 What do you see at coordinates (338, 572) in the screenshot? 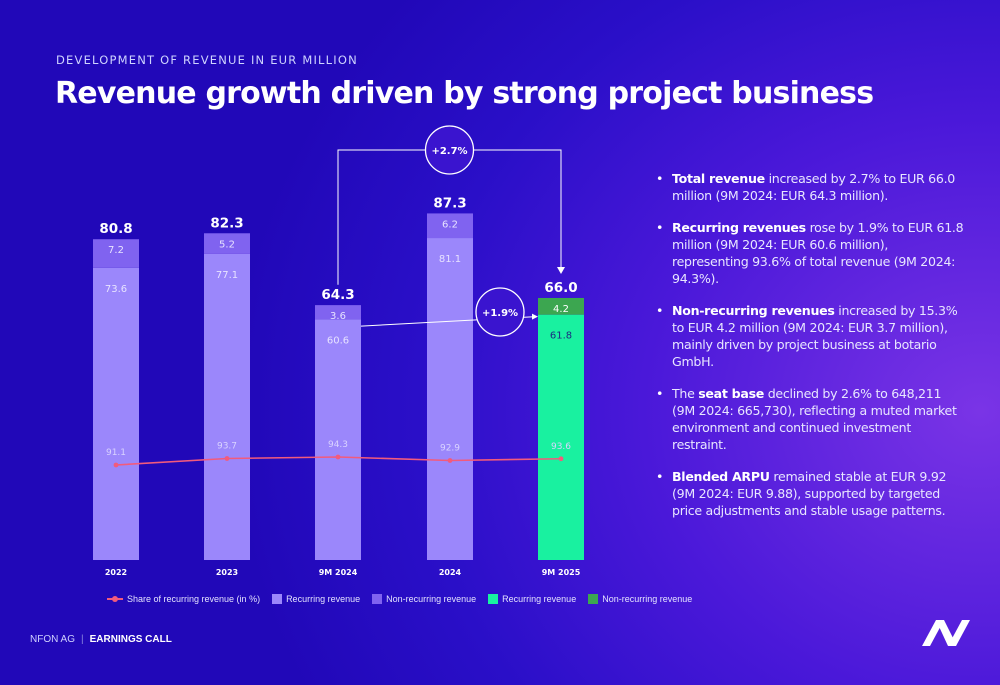
I see `x-tick-label: 9M 2024` at bounding box center [338, 572].